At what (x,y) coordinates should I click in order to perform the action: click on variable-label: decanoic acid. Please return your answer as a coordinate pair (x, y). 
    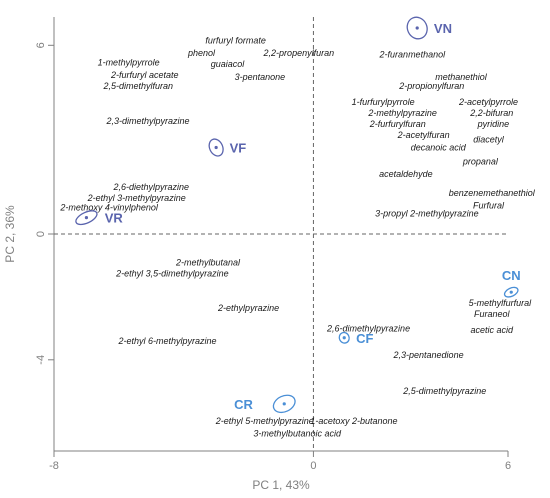
    Looking at the image, I should click on (439, 148).